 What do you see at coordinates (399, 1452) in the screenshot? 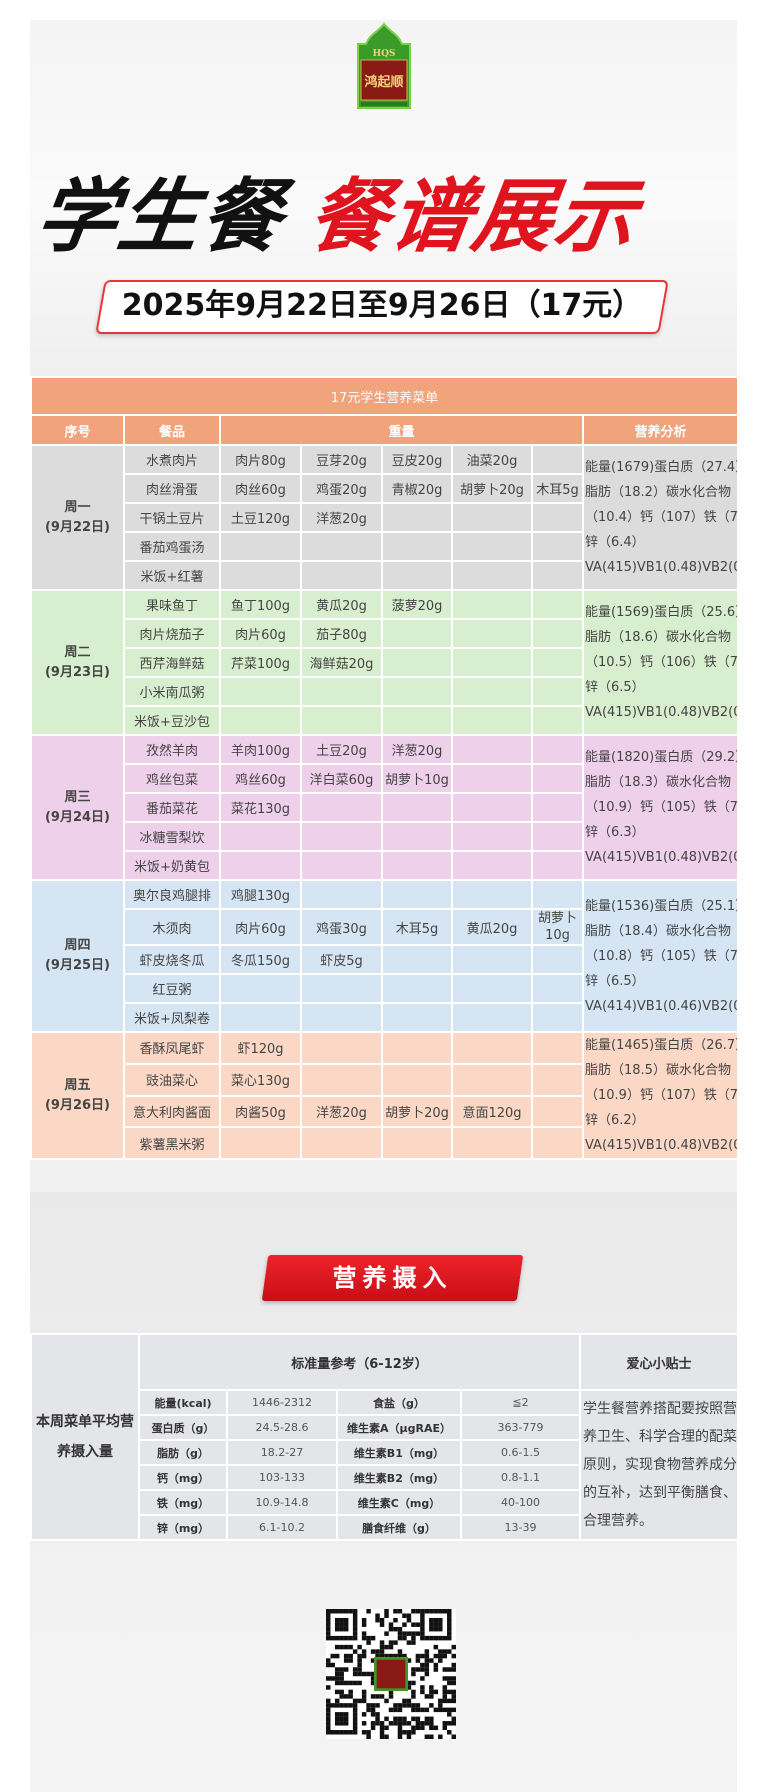
I see `nutrient-name: 维生素B1（mg）` at bounding box center [399, 1452].